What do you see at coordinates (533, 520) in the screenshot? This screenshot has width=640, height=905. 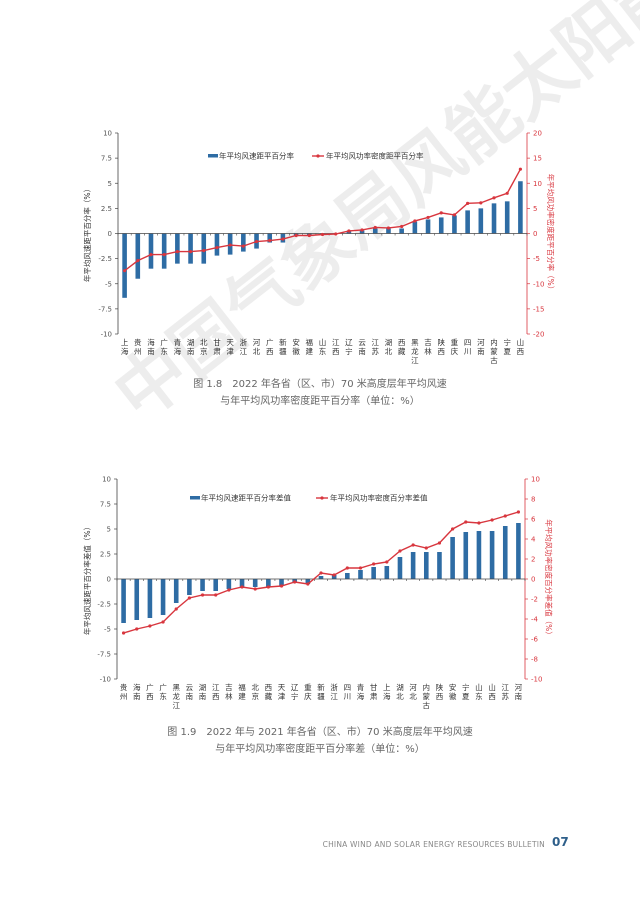 I see `right-tick-label: 6` at bounding box center [533, 520].